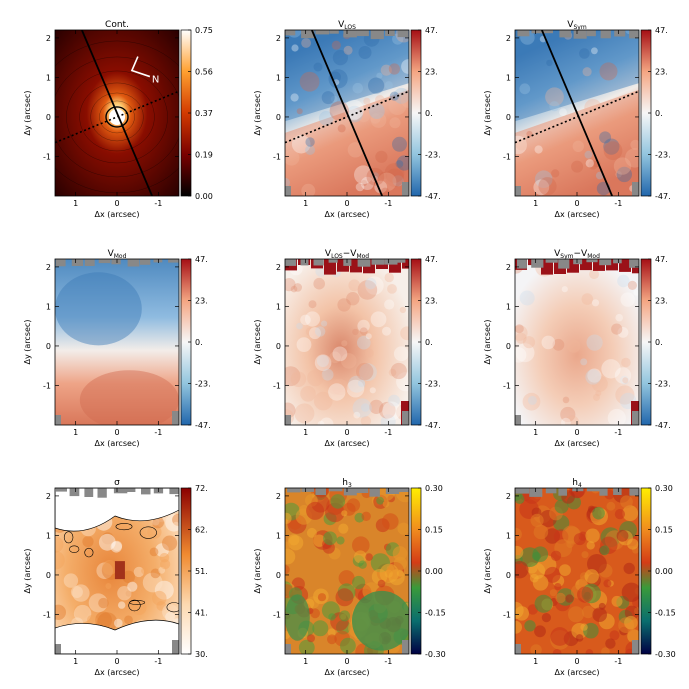 This screenshot has width=689, height=689. What do you see at coordinates (204, 196) in the screenshot?
I see `colorbar-tick-label: 0.00` at bounding box center [204, 196].